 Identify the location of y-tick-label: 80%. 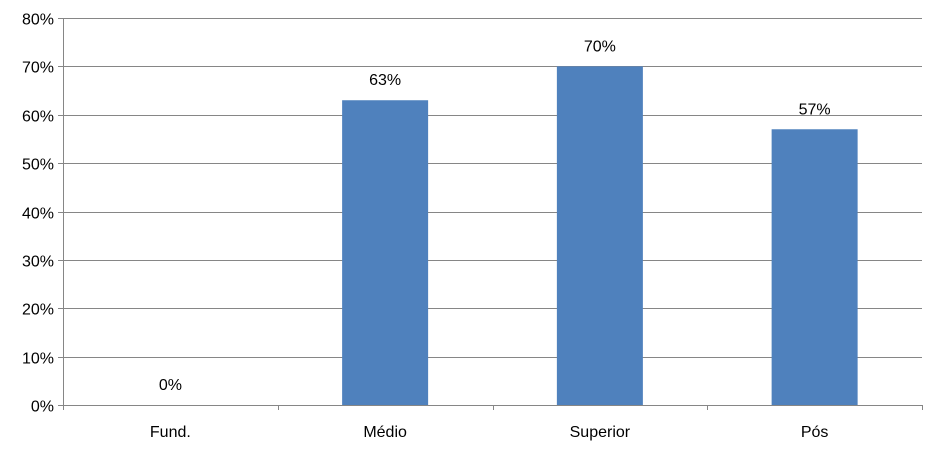
(38, 20).